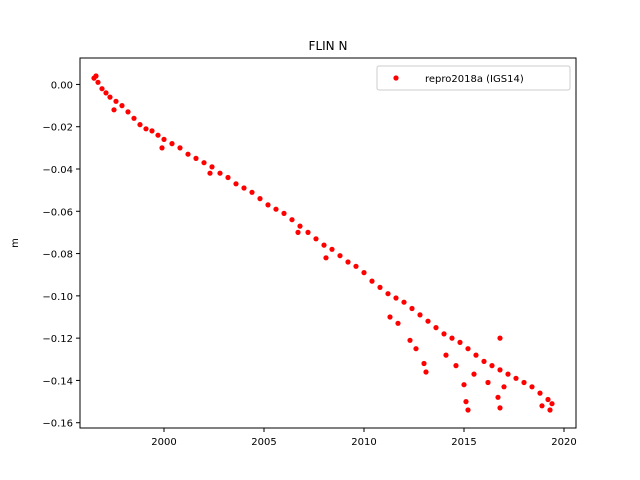 The image size is (640, 480). What do you see at coordinates (363, 442) in the screenshot?
I see `x-tick-label: 2010` at bounding box center [363, 442].